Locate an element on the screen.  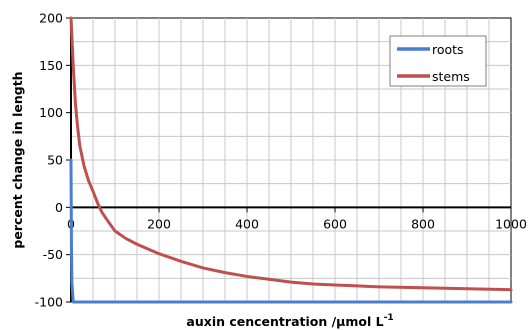
y-tick-label: 200 is located at coordinates (51, 18).